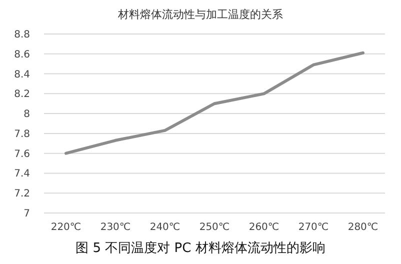 The height and width of the screenshot is (264, 401). What do you see at coordinates (200, 14) in the screenshot?
I see `chart-title: 材料熔体流动性与加工温度的关系` at bounding box center [200, 14].